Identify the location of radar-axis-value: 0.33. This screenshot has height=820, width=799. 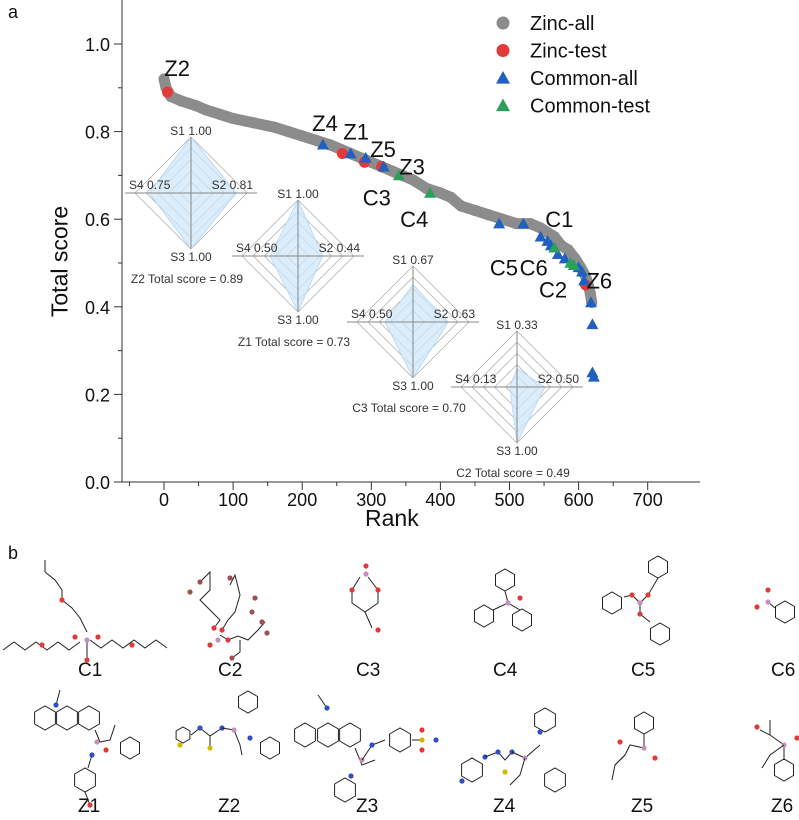
(526, 325).